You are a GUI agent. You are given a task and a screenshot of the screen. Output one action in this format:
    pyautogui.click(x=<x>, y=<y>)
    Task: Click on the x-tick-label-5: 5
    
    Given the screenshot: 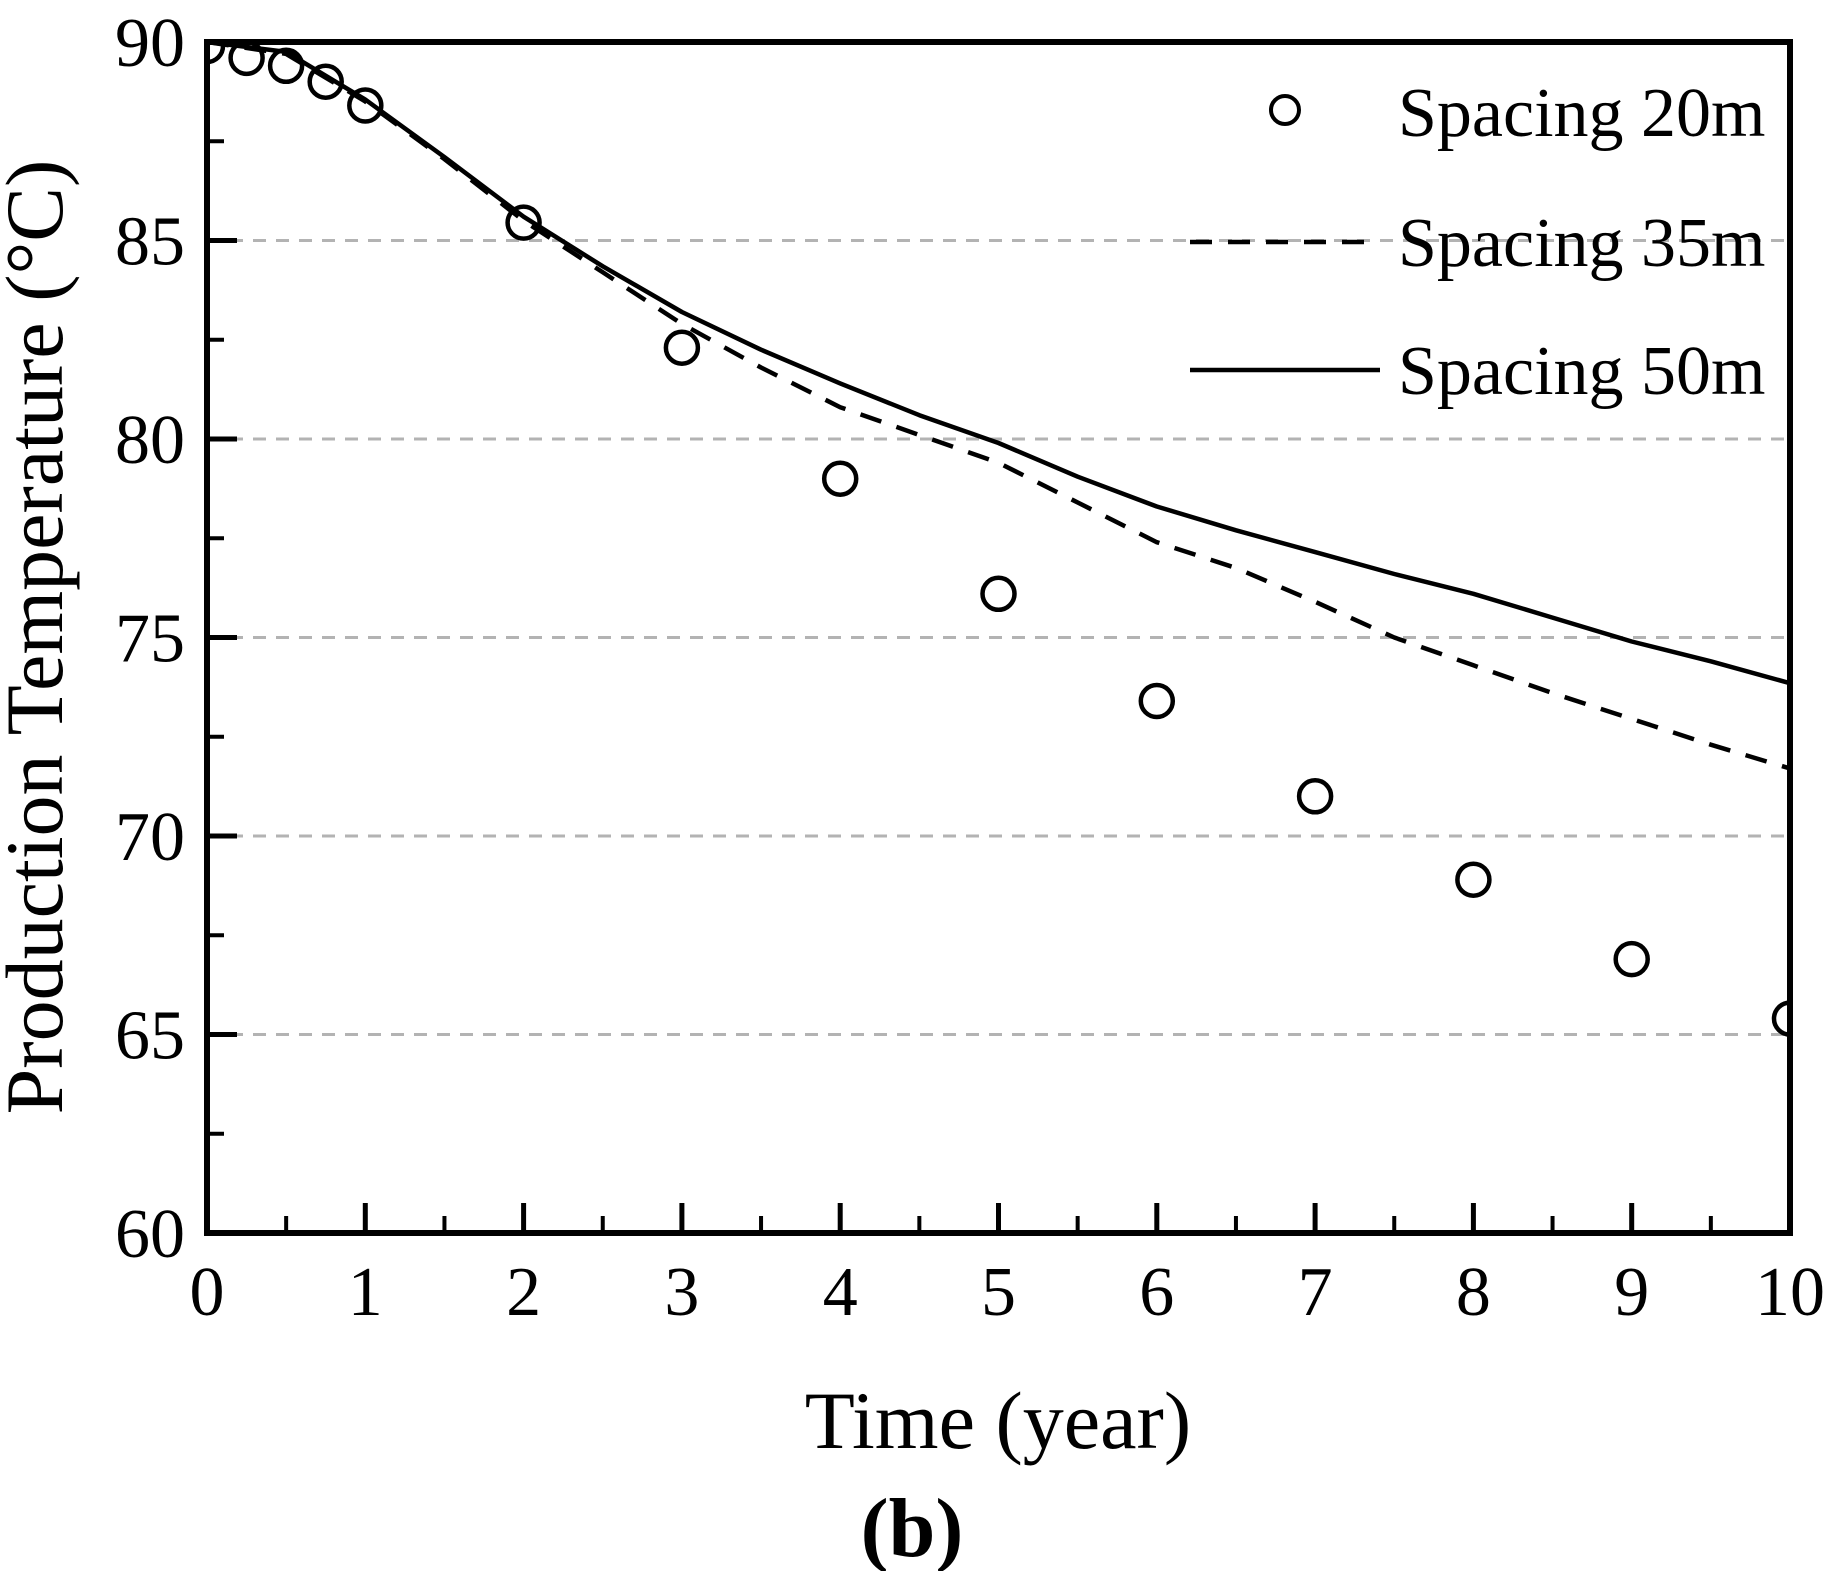 What is the action you would take?
    pyautogui.click(x=998, y=1292)
    